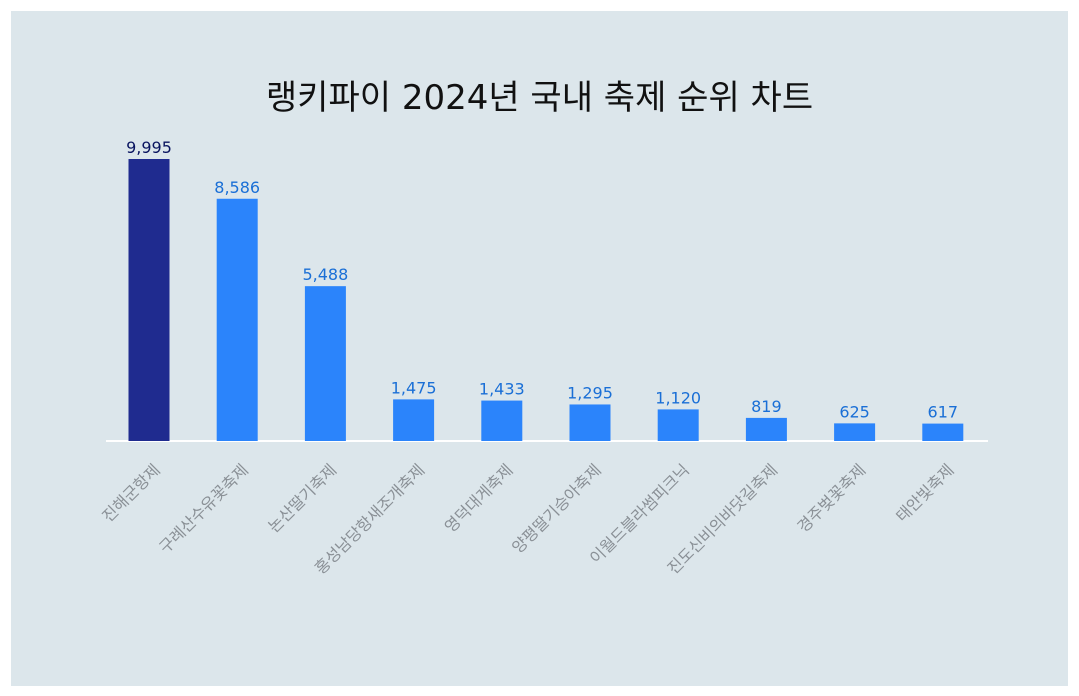 The image size is (1079, 696). I want to click on bar-value-label-8: 625, so click(854, 411).